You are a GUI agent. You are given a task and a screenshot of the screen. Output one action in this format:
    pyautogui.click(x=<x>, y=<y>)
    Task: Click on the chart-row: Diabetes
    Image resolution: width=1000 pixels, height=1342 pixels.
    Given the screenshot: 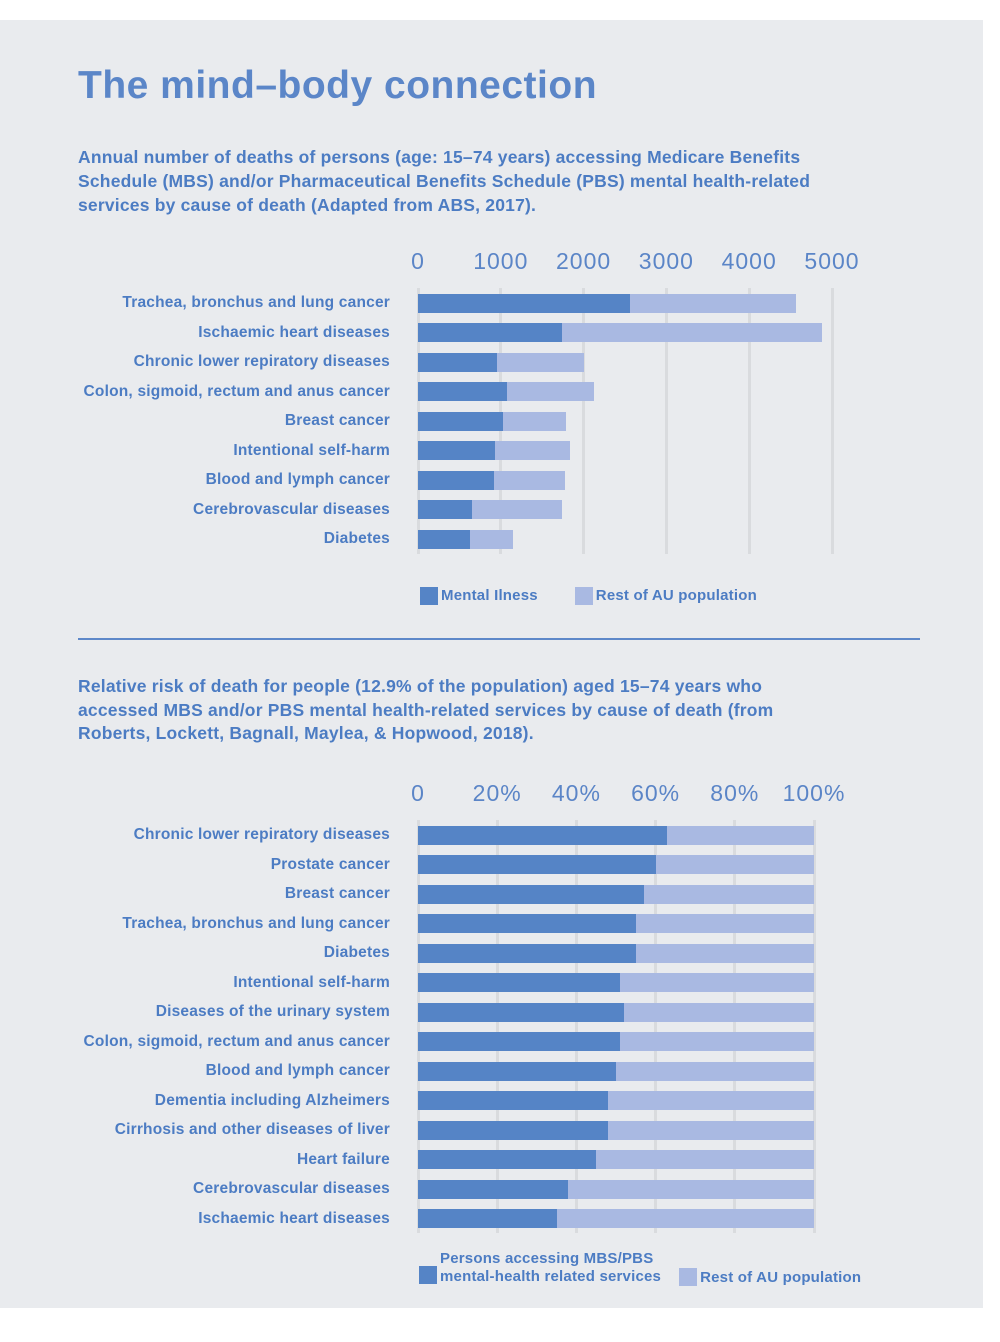 What is the action you would take?
    pyautogui.click(x=530, y=539)
    